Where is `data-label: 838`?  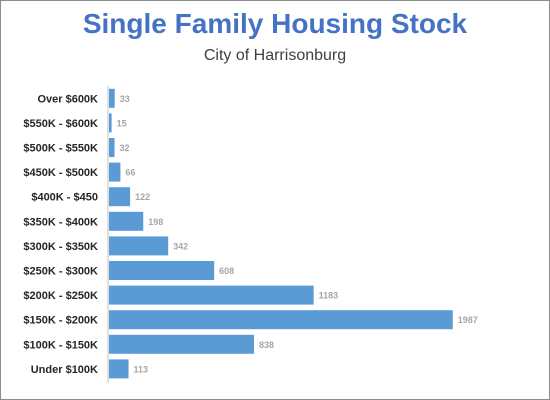 data-label: 838 is located at coordinates (266, 345).